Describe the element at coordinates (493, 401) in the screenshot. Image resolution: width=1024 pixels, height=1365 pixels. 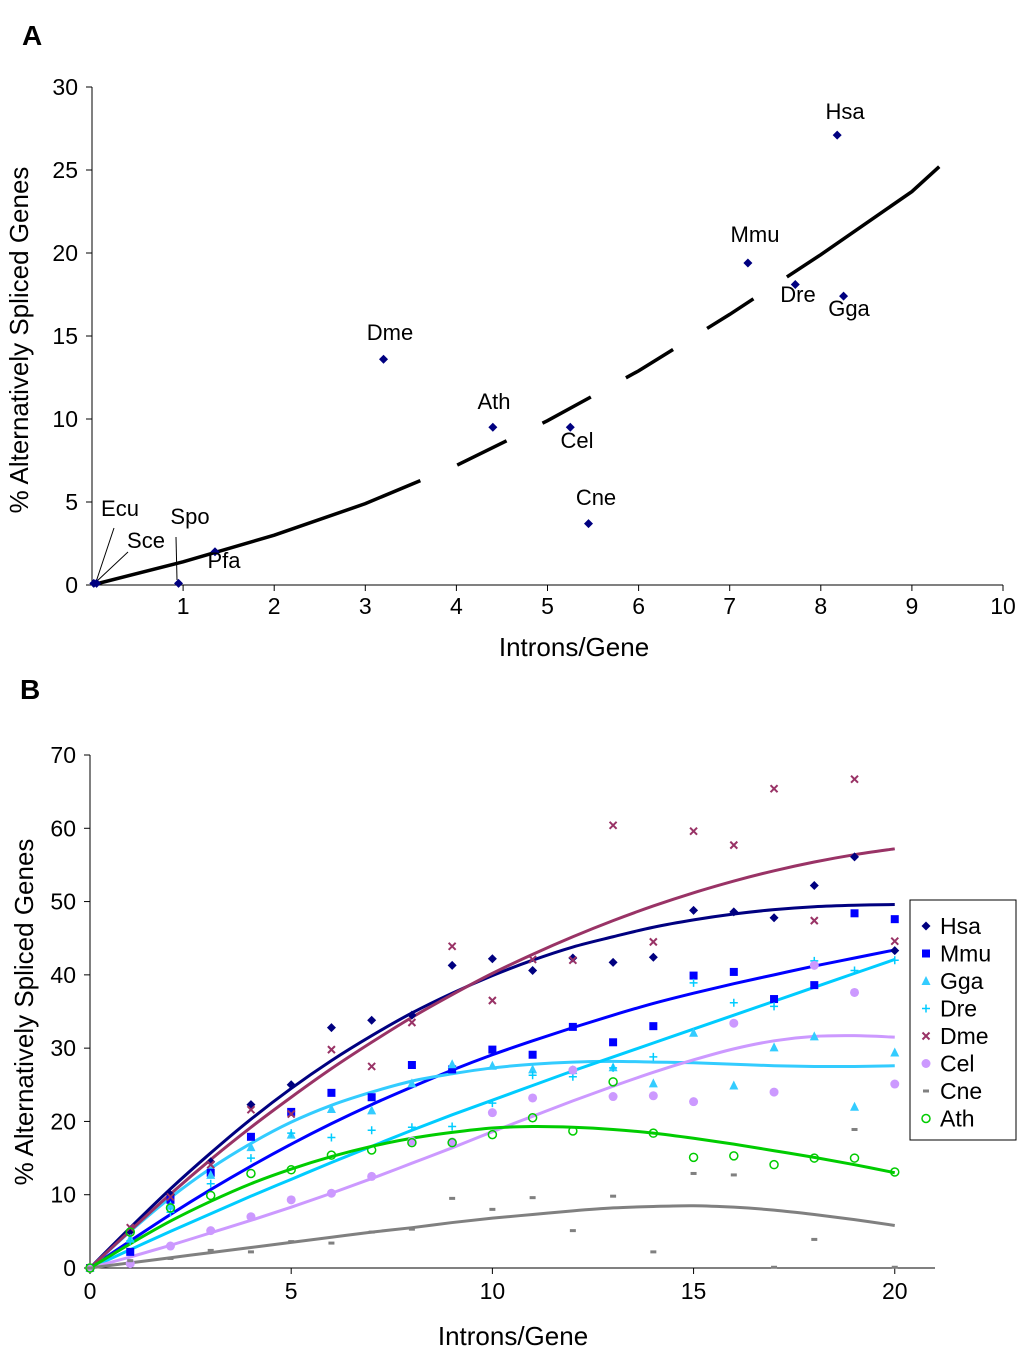
I see `panel-a-point-label: Ath` at that location.